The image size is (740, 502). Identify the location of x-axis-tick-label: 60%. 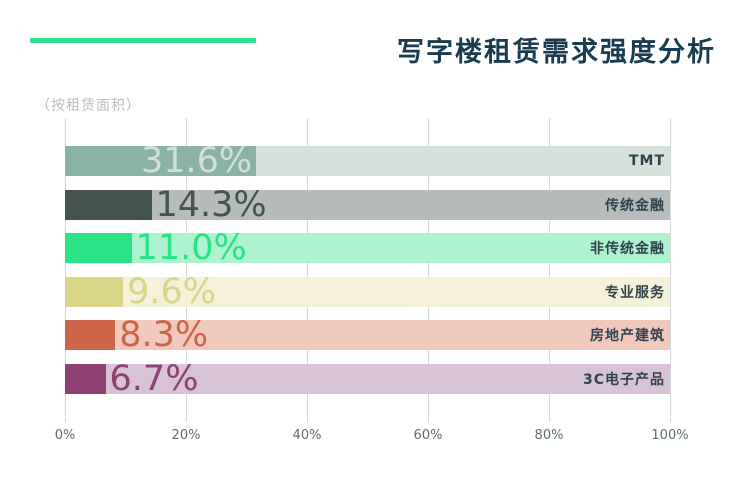
(428, 435).